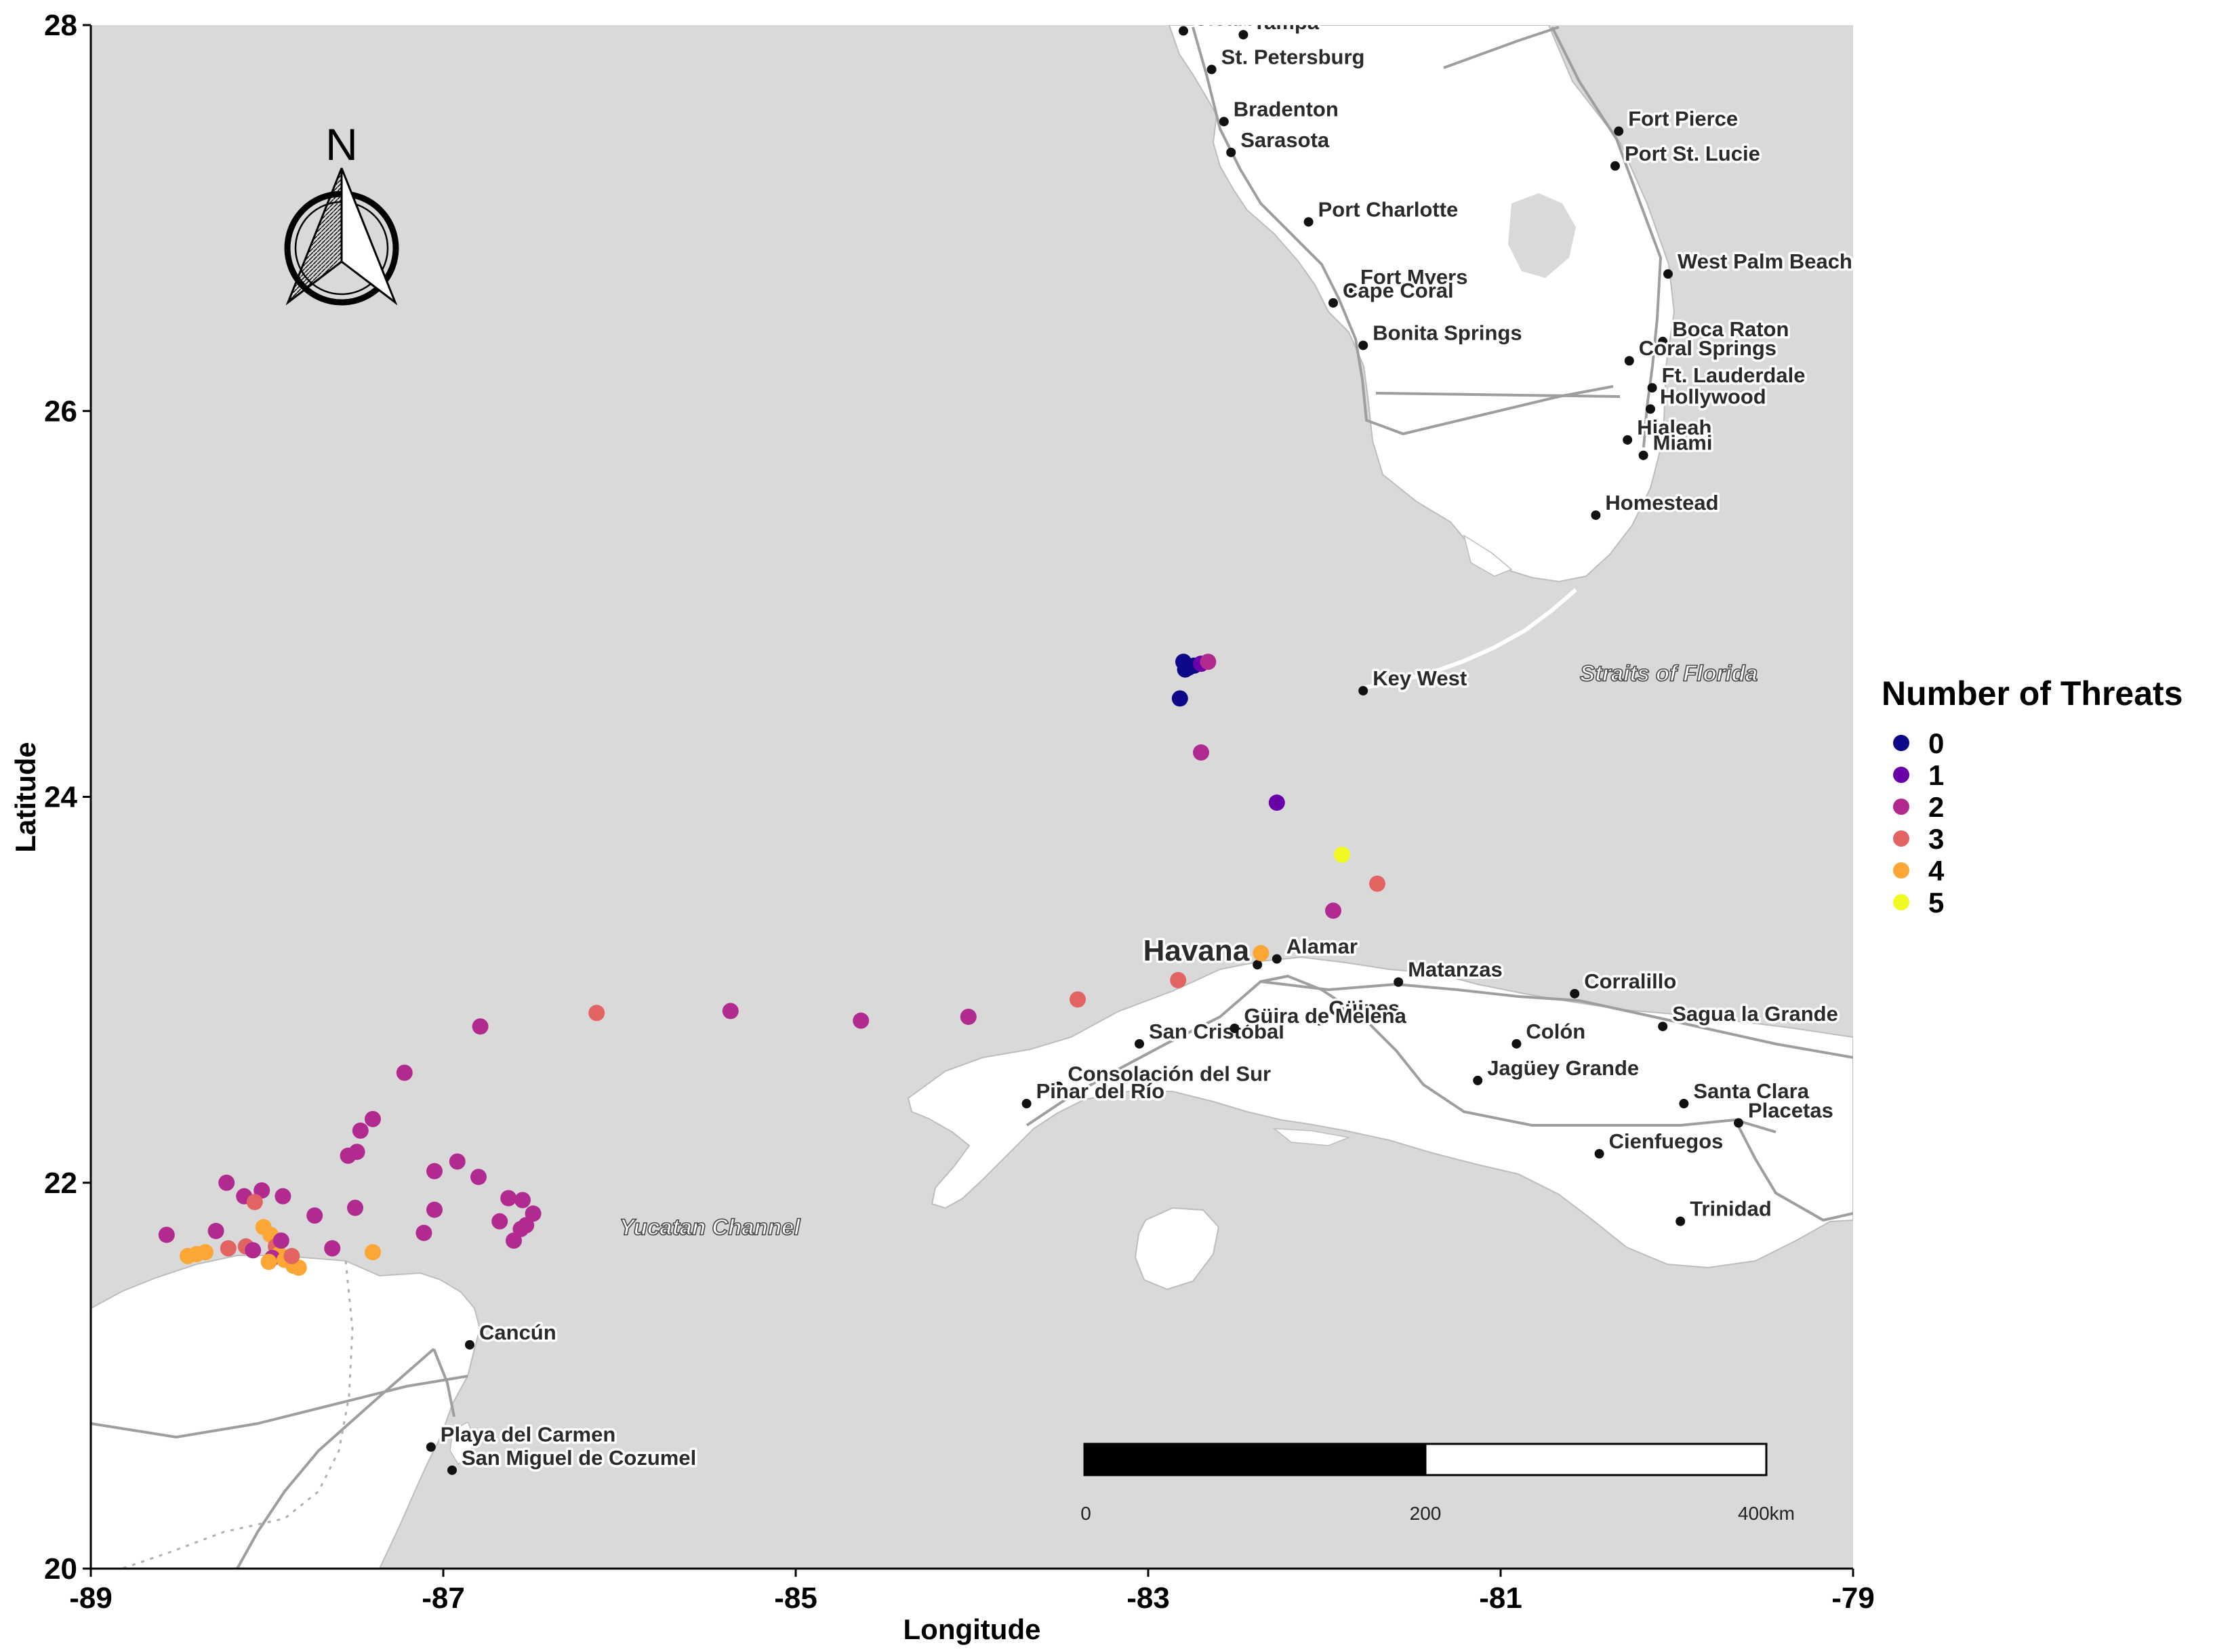  What do you see at coordinates (1936, 903) in the screenshot?
I see `legend-label-5: 5` at bounding box center [1936, 903].